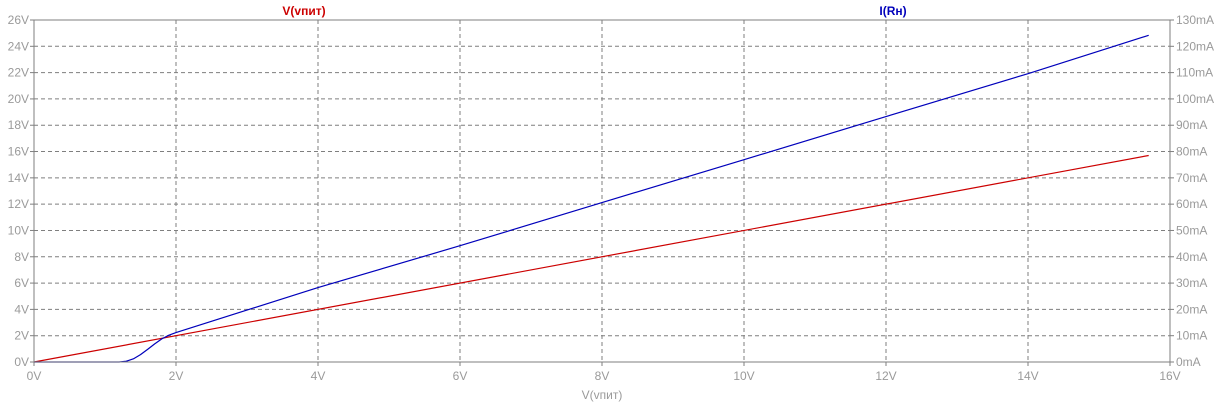 This screenshot has height=406, width=1229. What do you see at coordinates (1195, 46) in the screenshot?
I see `y-right-tick-label: 120mA` at bounding box center [1195, 46].